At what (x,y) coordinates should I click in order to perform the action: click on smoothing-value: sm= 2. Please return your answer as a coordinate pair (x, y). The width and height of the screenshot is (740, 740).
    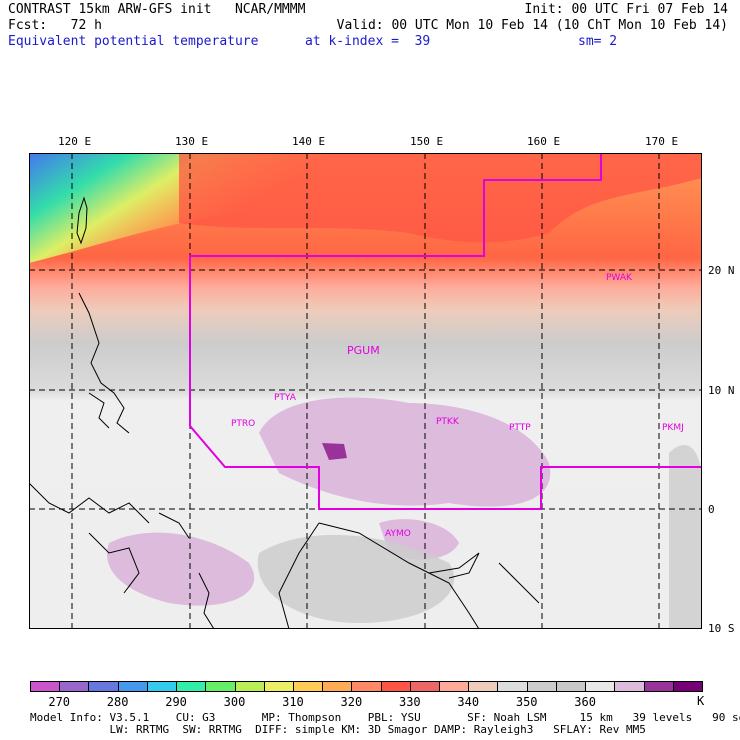
    Looking at the image, I should click on (598, 41).